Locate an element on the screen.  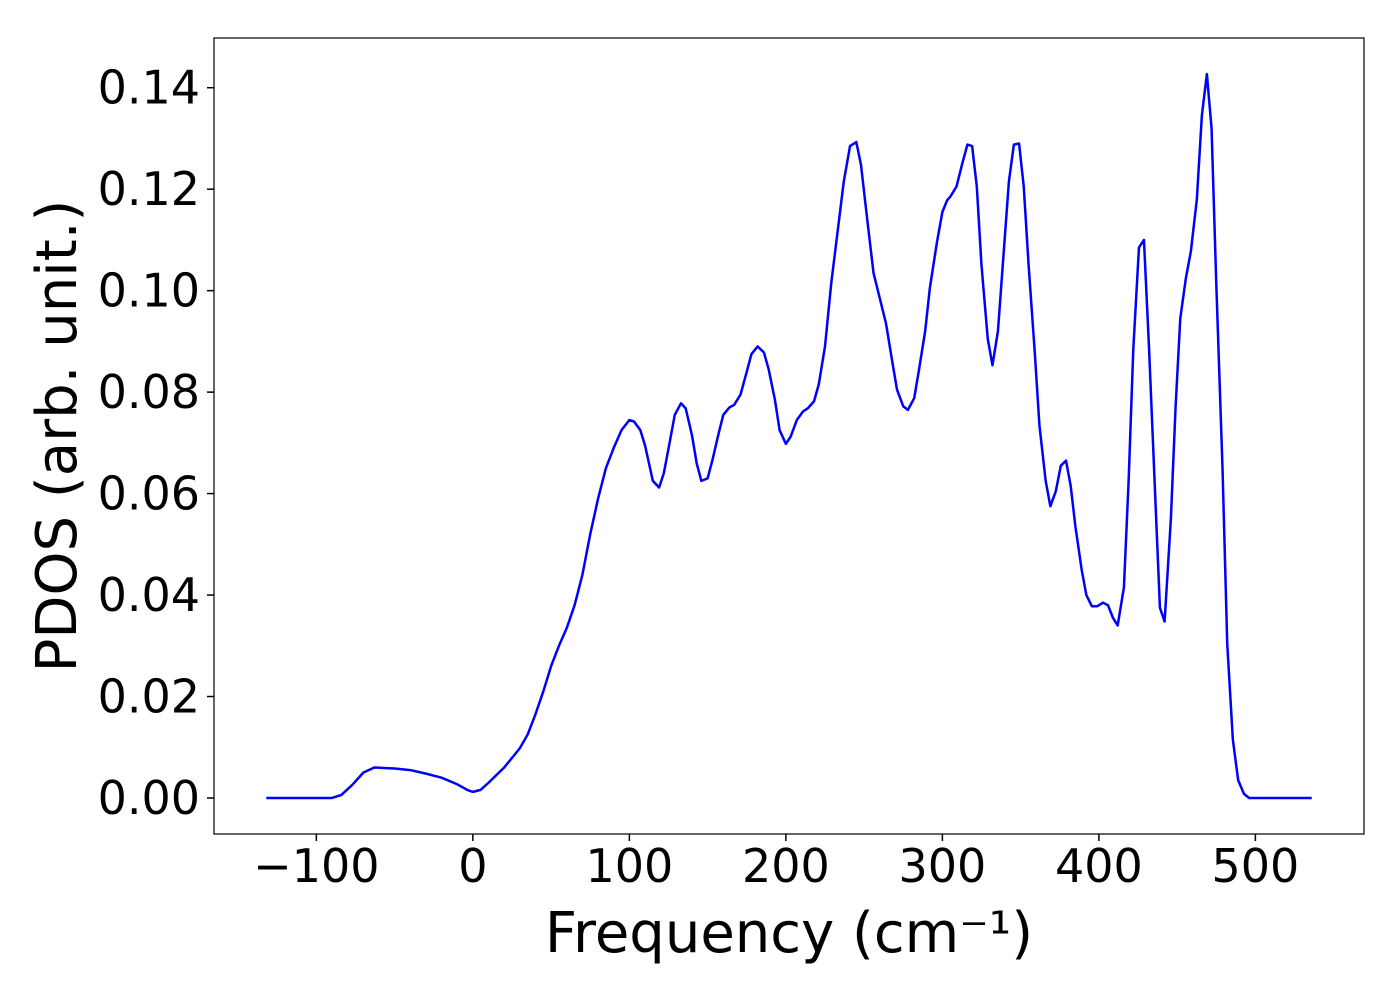
y-tick-label: 0.04 is located at coordinates (149, 595).